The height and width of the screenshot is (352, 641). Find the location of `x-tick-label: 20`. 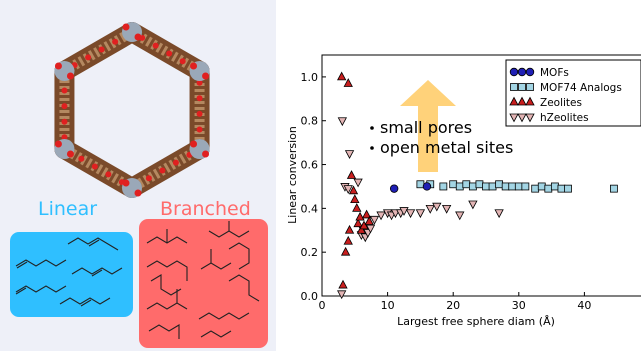

x-tick-label: 20 is located at coordinates (453, 305).